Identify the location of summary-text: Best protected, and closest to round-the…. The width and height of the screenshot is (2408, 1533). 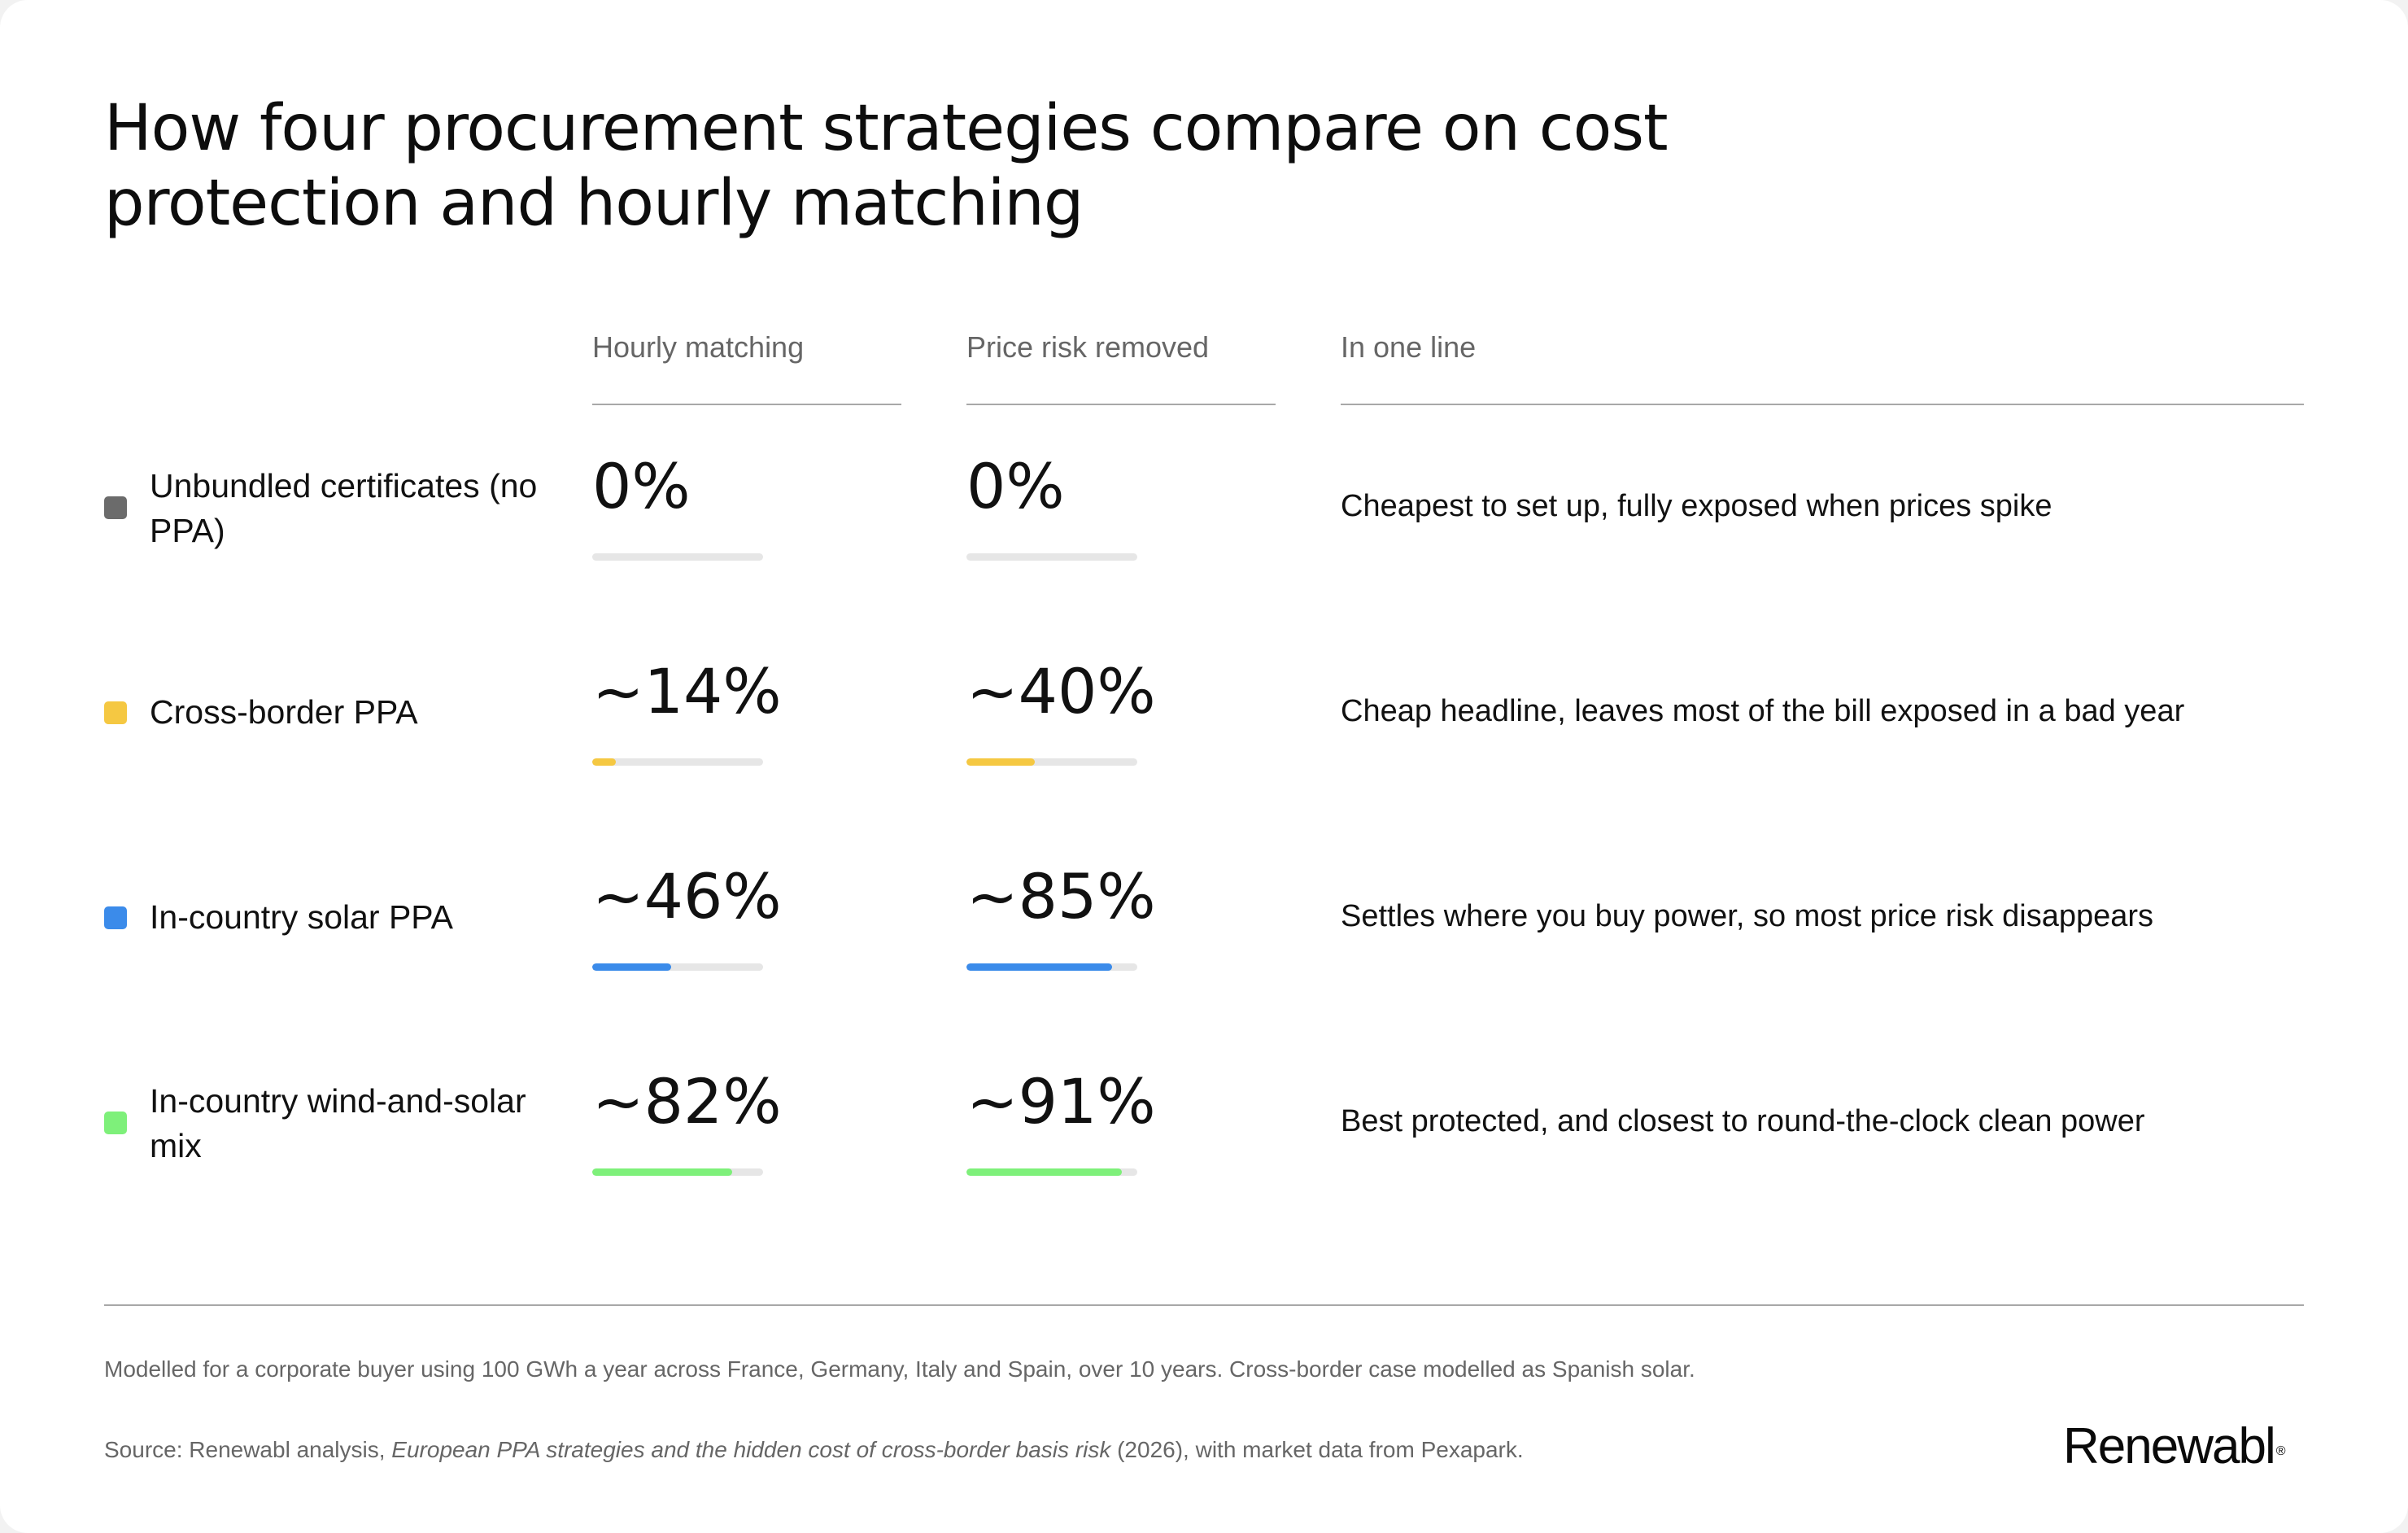
(1743, 1121).